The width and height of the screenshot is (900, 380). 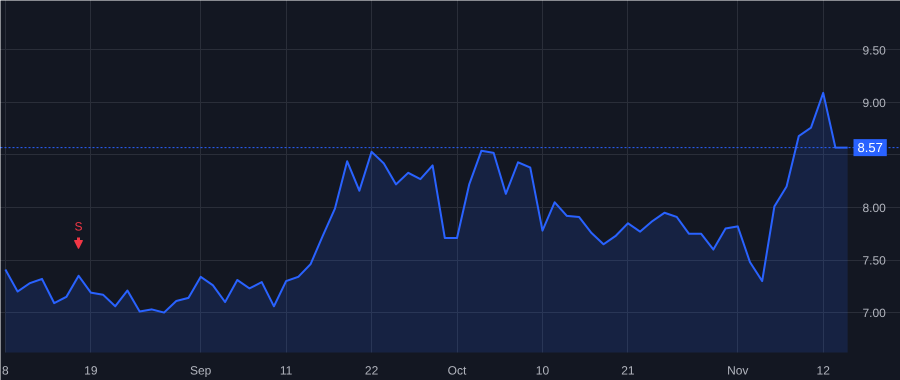 What do you see at coordinates (874, 103) in the screenshot?
I see `y-tick-label: 9.00` at bounding box center [874, 103].